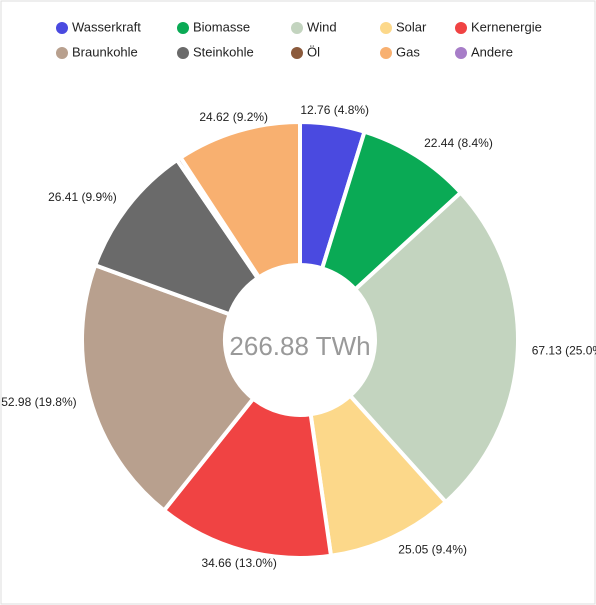 Image resolution: width=596 pixels, height=605 pixels. Describe the element at coordinates (322, 26) in the screenshot. I see `legend-label: Wind` at that location.